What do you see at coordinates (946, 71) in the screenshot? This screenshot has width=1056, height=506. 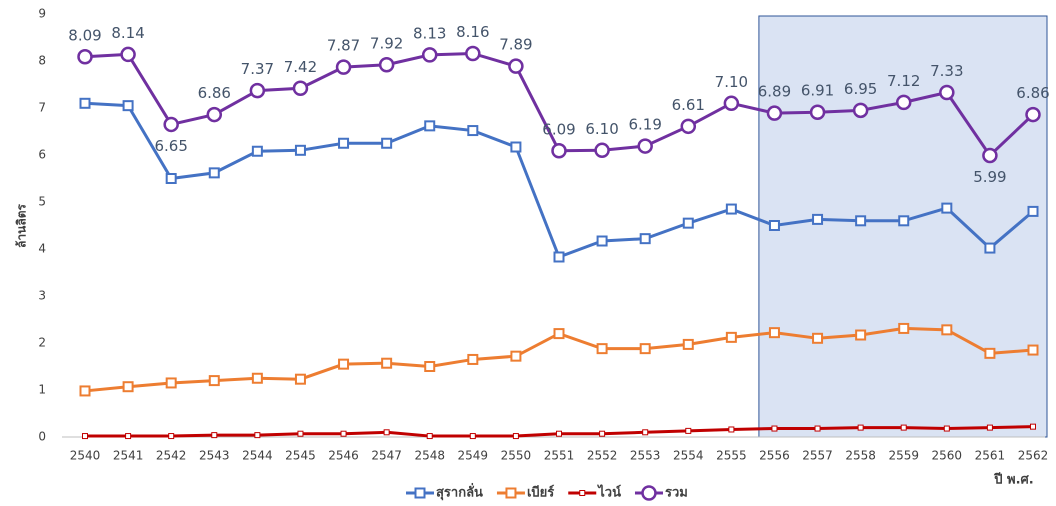 I see `data-label: 7.33` at bounding box center [946, 71].